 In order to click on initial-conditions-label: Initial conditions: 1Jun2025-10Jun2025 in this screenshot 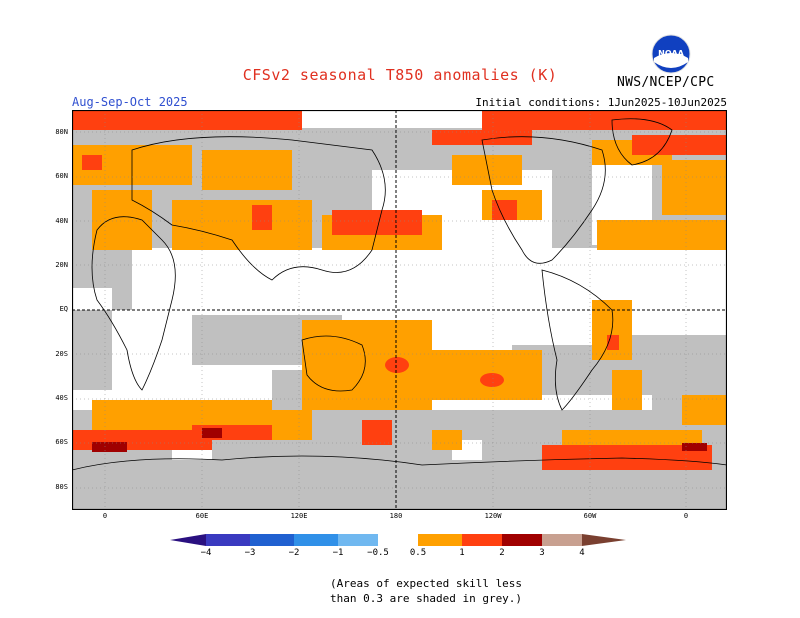, I will do `click(601, 102)`.